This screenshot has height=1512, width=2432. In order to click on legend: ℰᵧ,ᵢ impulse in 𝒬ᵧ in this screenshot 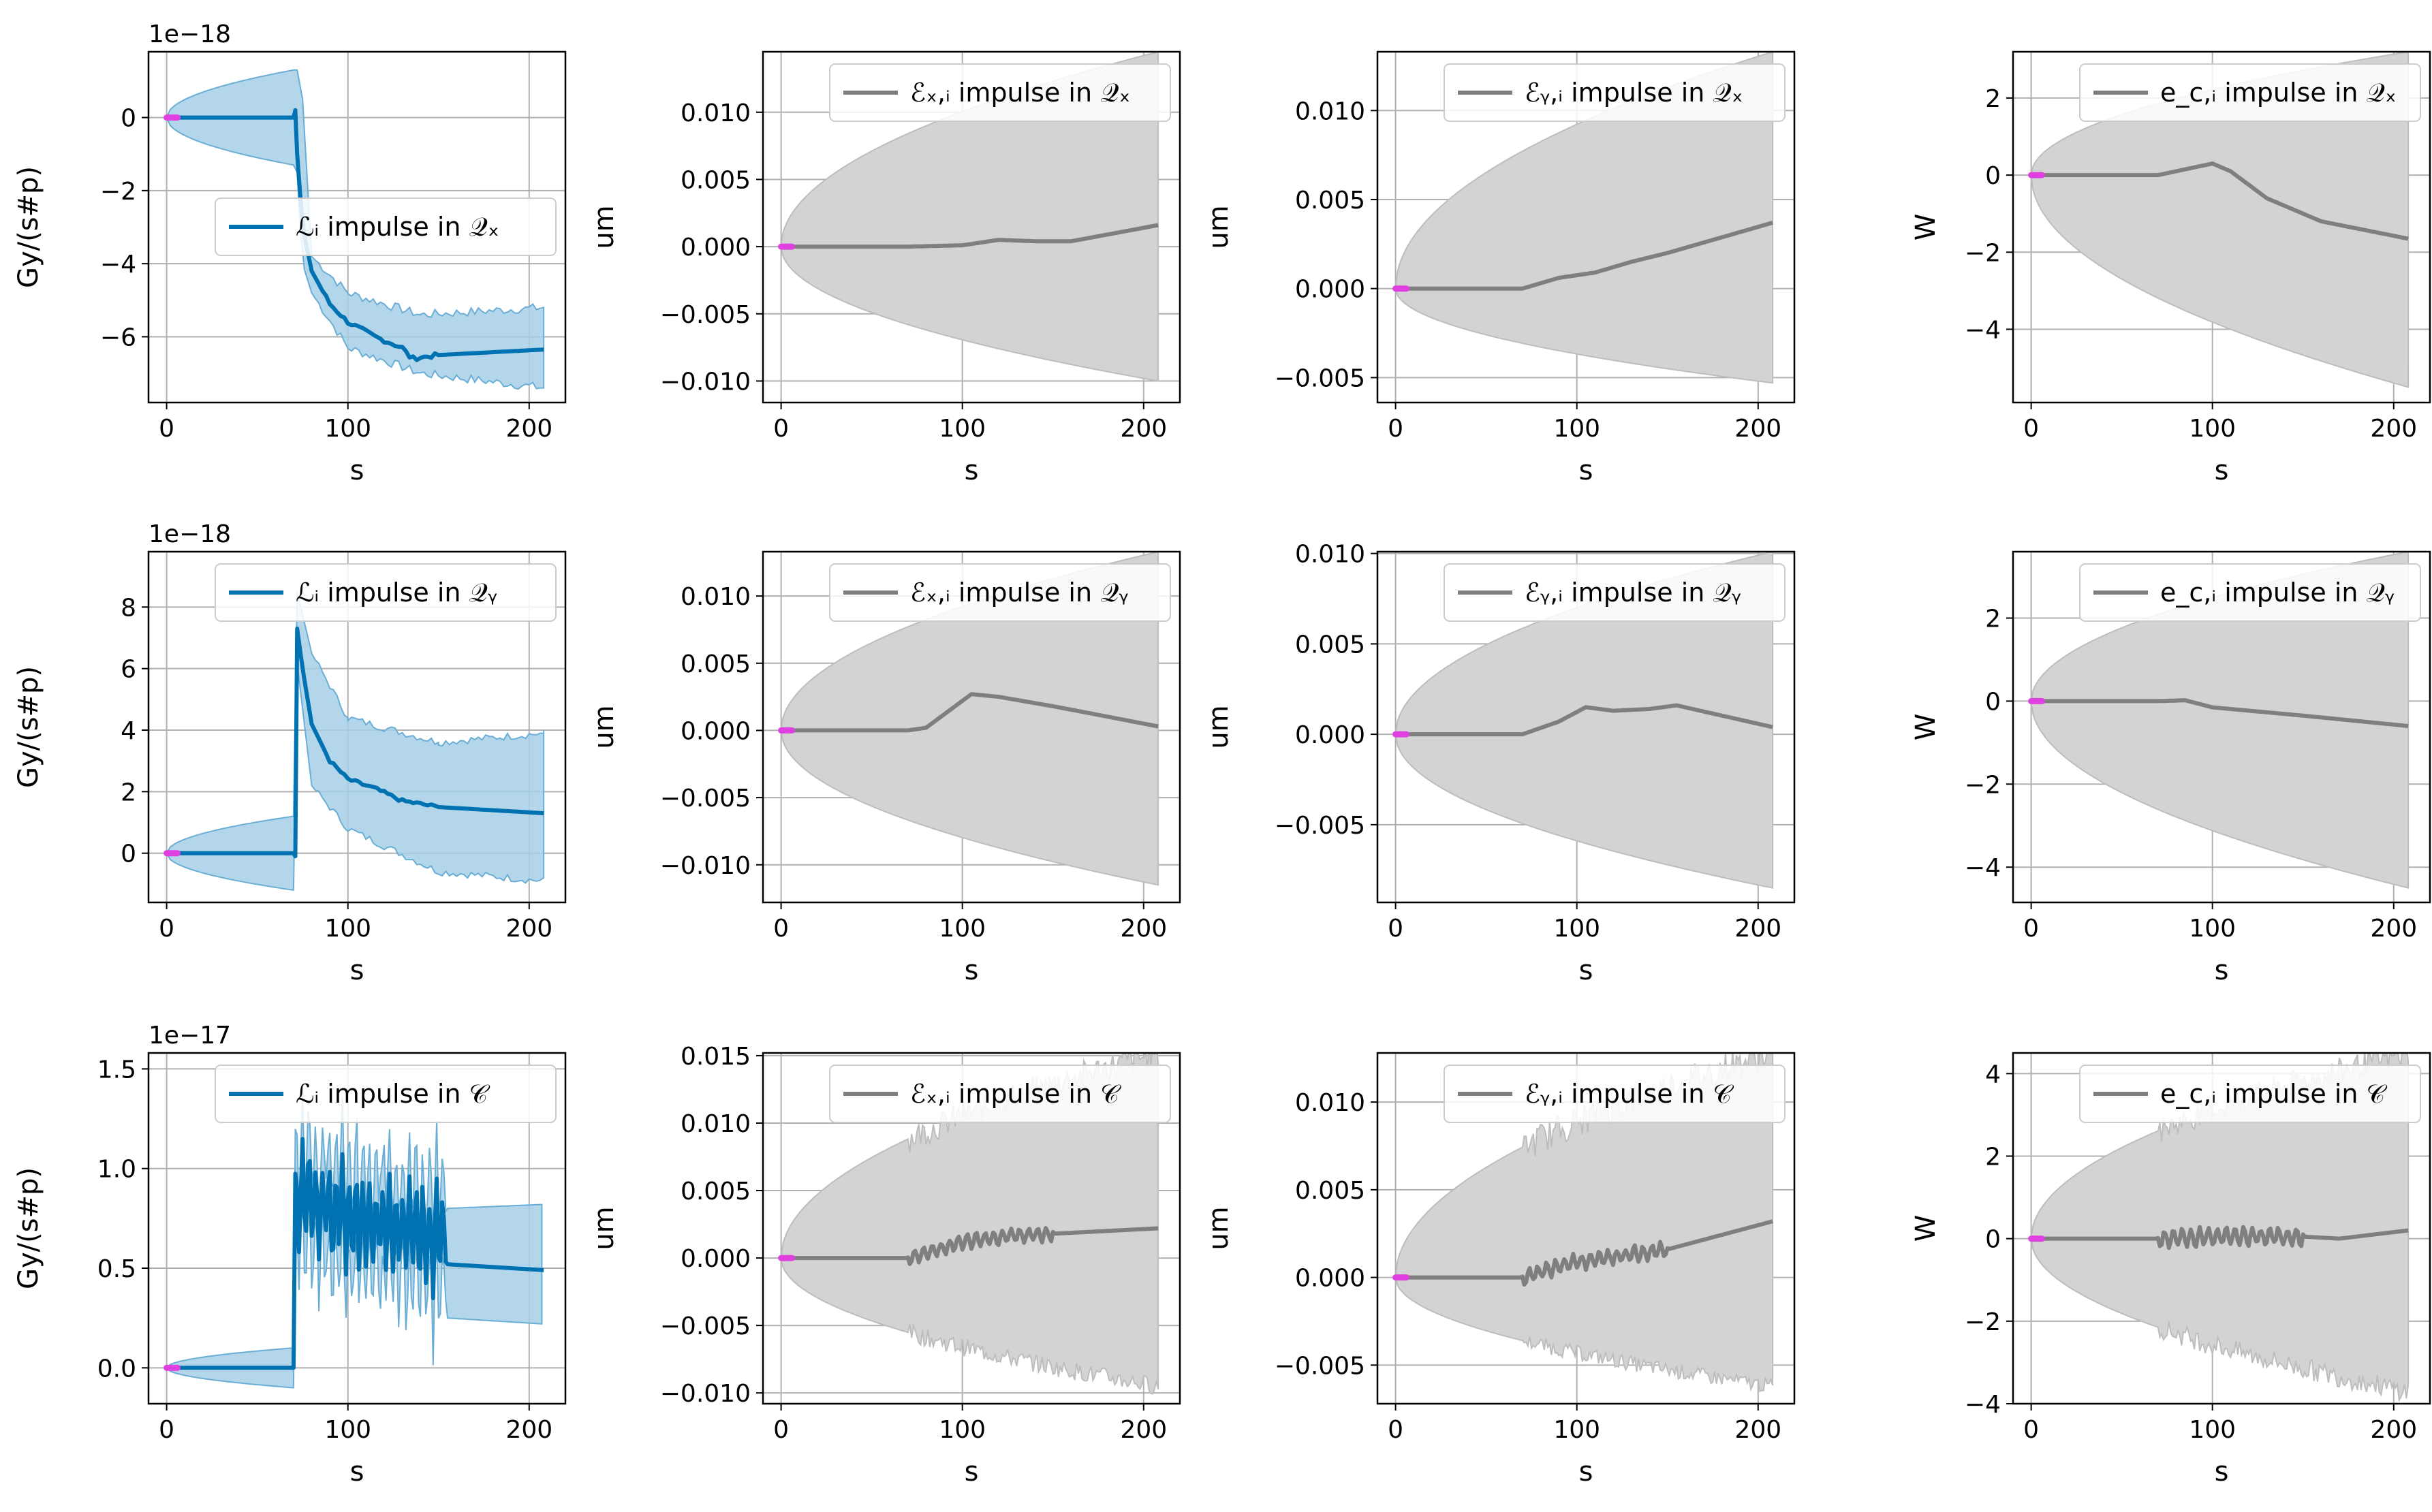, I will do `click(1615, 592)`.